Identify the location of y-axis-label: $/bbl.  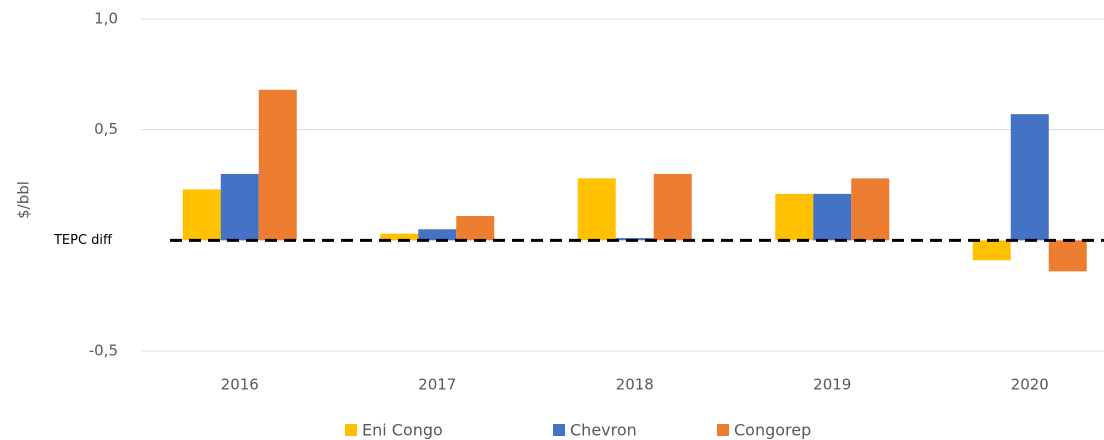
(24, 200).